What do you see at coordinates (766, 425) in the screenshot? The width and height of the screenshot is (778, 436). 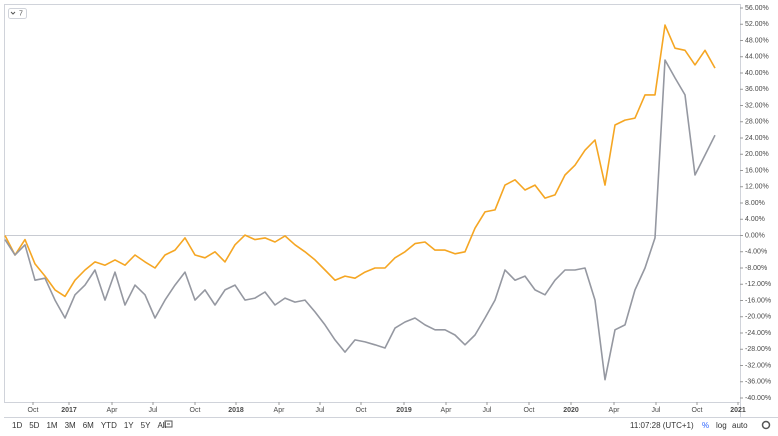 I see `settings-icon` at bounding box center [766, 425].